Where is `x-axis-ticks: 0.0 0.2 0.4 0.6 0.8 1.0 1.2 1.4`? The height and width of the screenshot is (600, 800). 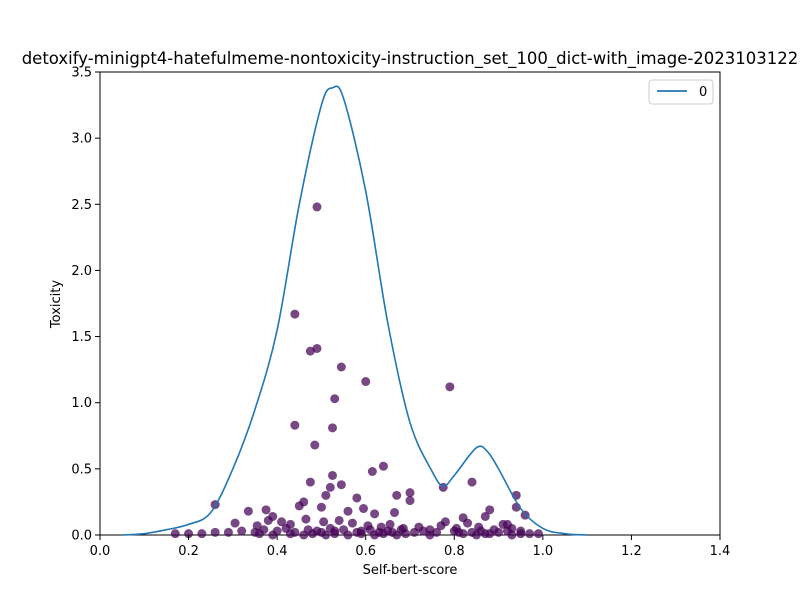 x-axis-ticks: 0.0 0.2 0.4 0.6 0.8 1.0 1.2 1.4 is located at coordinates (410, 547).